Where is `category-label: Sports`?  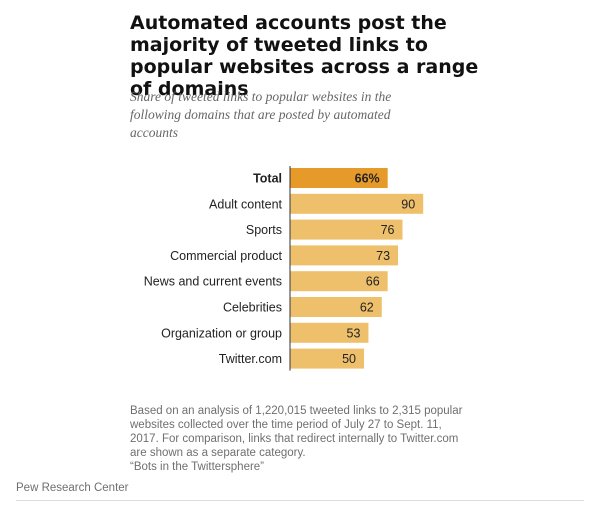
category-label: Sports is located at coordinates (264, 230).